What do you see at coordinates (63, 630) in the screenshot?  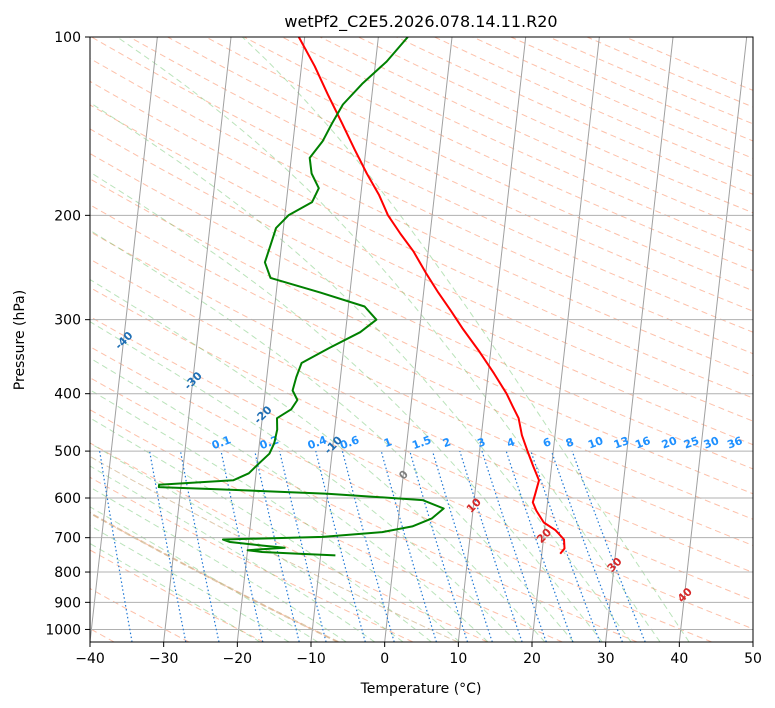 I see `y-tick-label: 1000` at bounding box center [63, 630].